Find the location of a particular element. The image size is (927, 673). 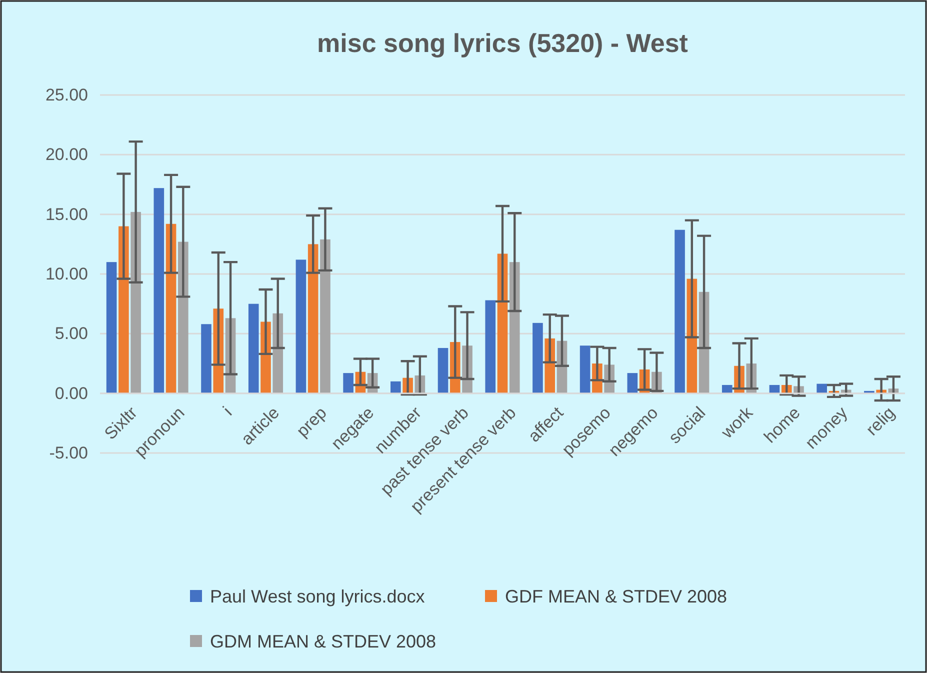

legend-label: Paul West song lyrics.docx is located at coordinates (317, 596).